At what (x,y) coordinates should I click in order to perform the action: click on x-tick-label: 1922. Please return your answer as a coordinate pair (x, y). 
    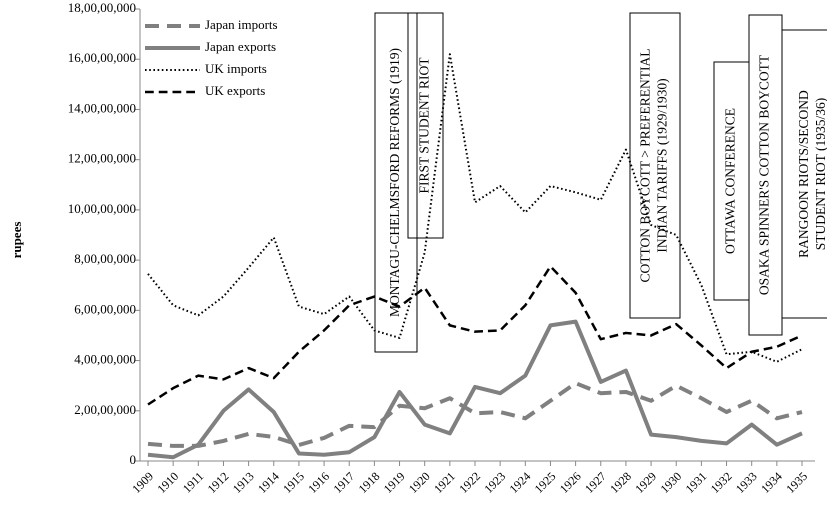
    Looking at the image, I should click on (469, 482).